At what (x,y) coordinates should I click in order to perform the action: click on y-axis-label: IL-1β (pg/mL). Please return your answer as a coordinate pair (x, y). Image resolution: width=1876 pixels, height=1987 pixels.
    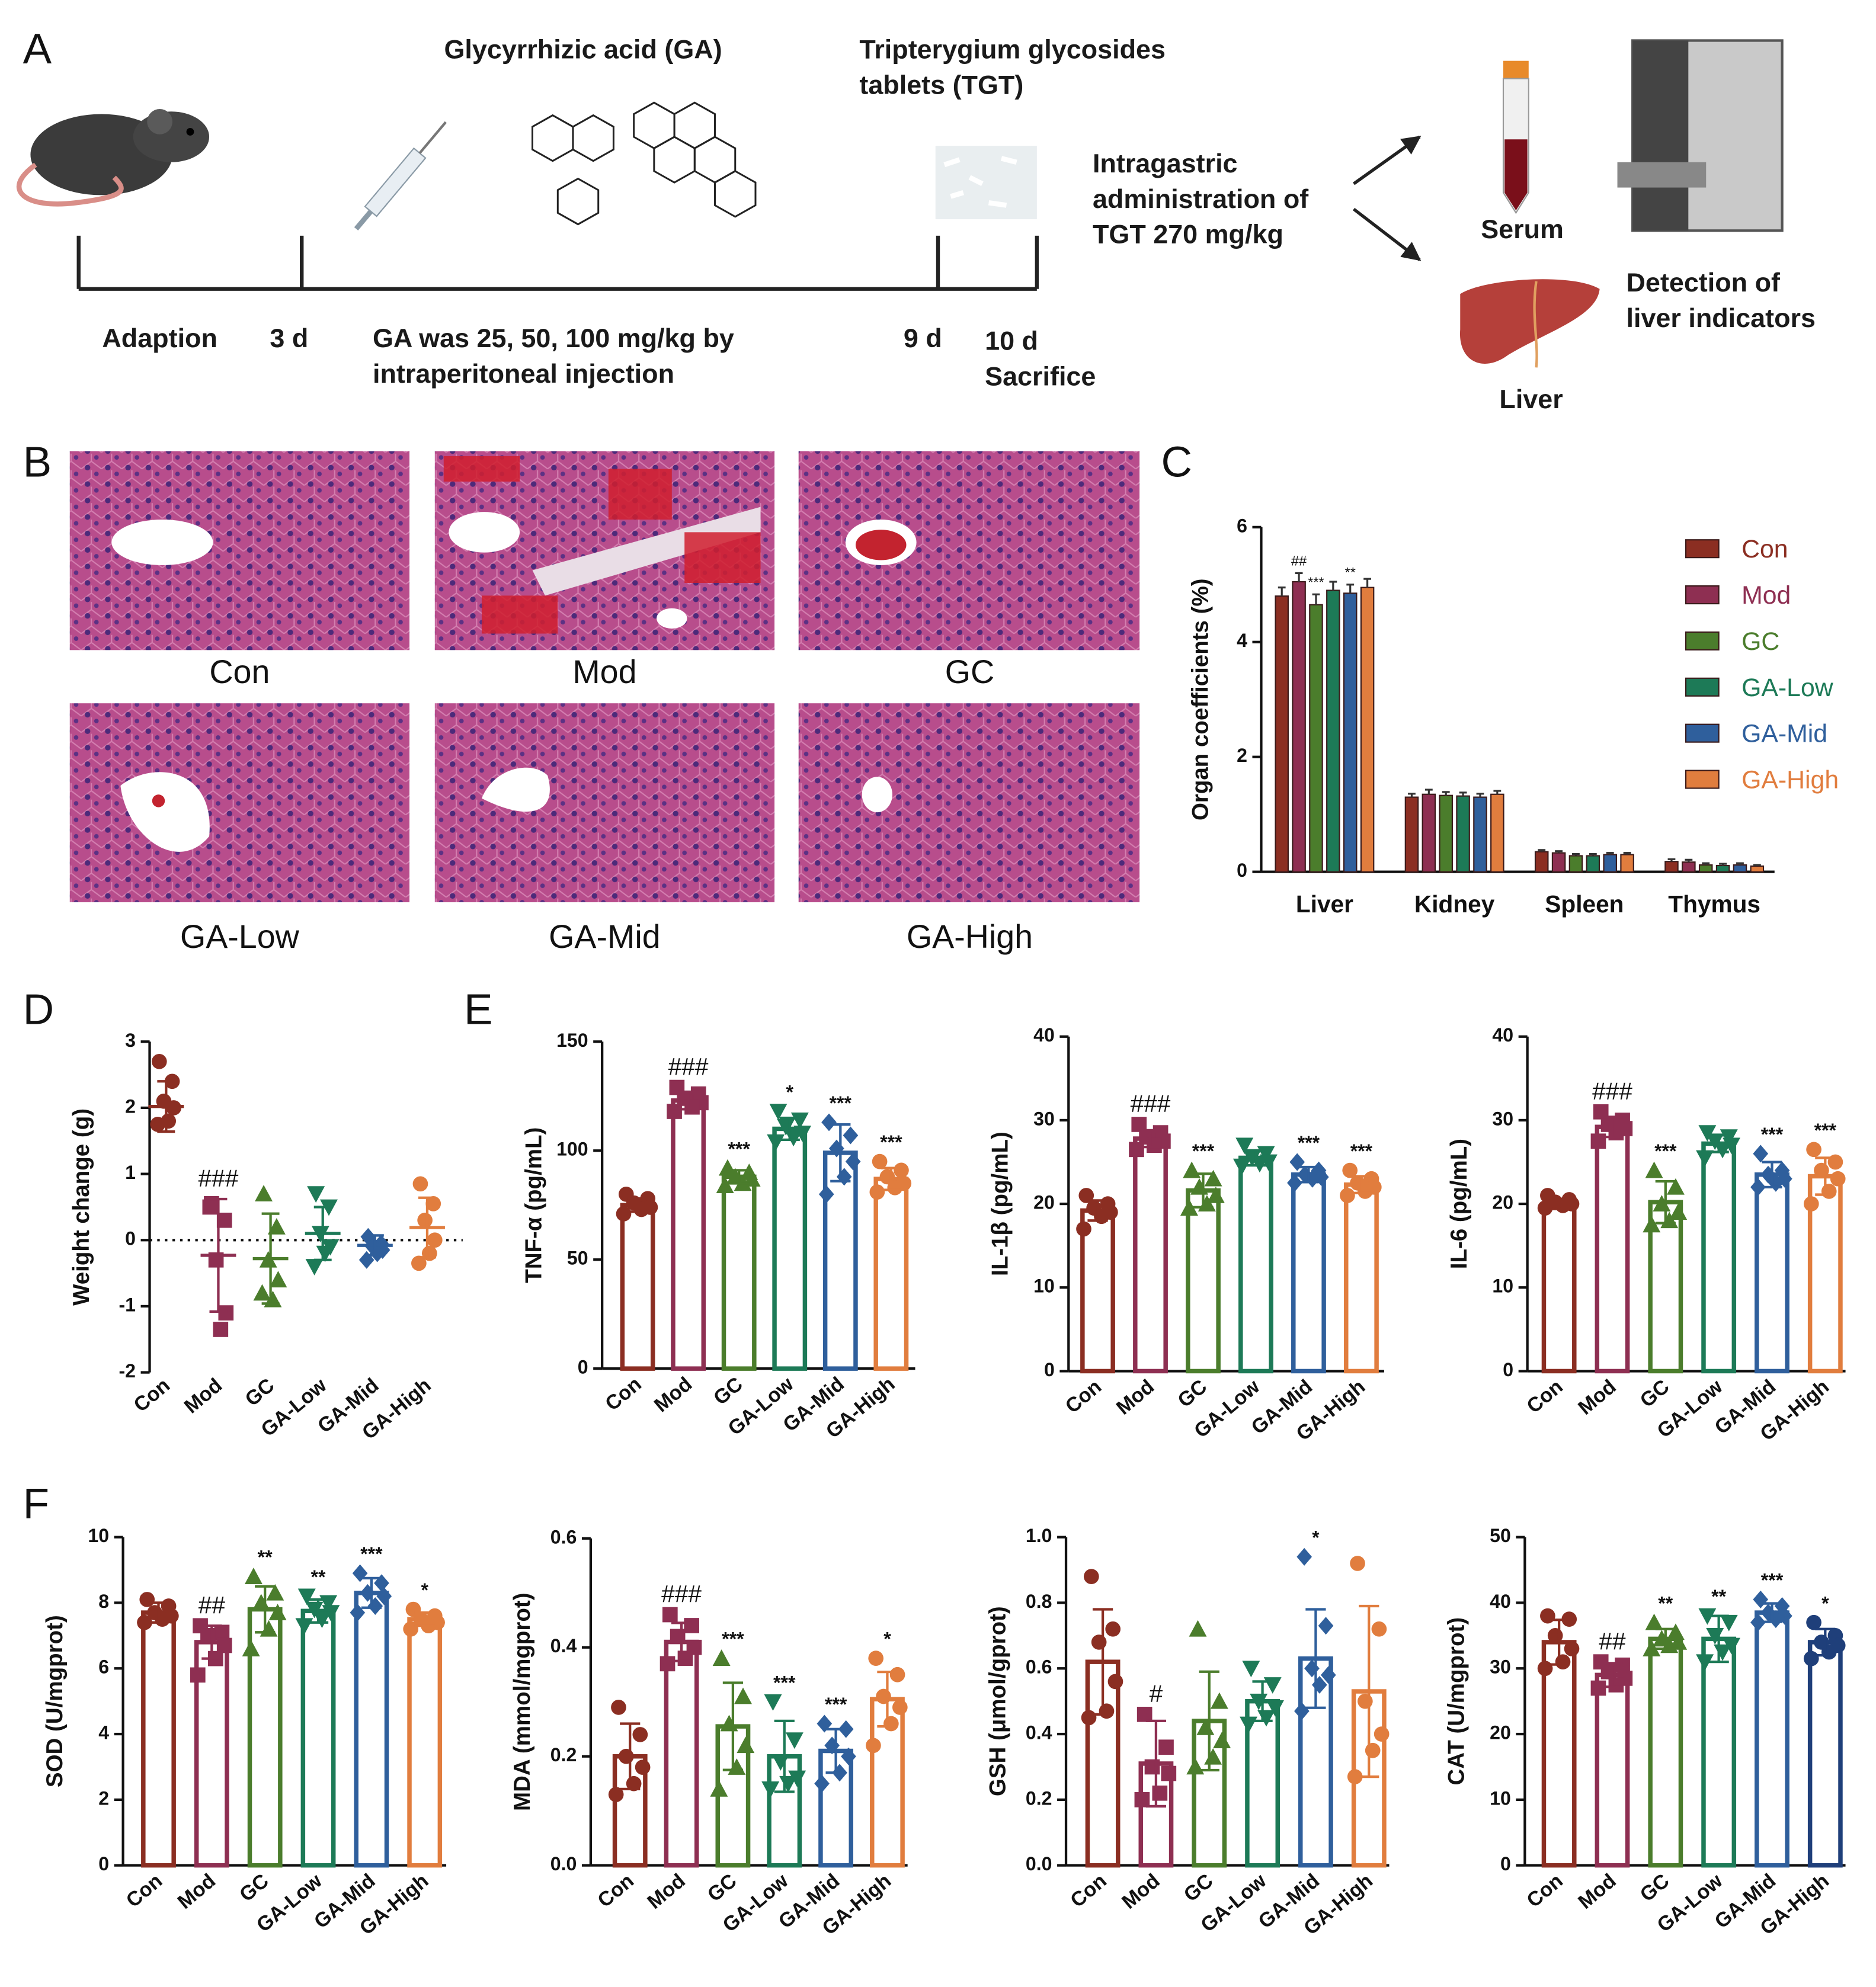
    Looking at the image, I should click on (1000, 1204).